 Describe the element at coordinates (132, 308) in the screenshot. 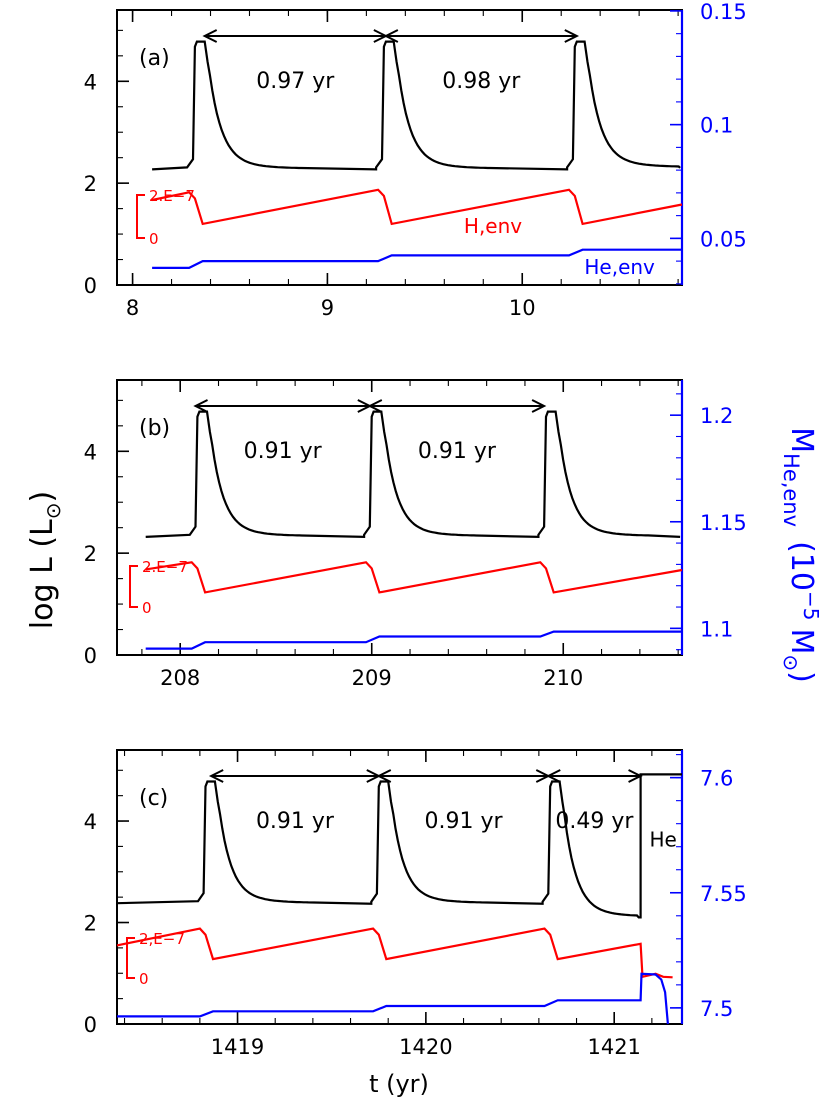

I see `x-tick-label: 8` at that location.